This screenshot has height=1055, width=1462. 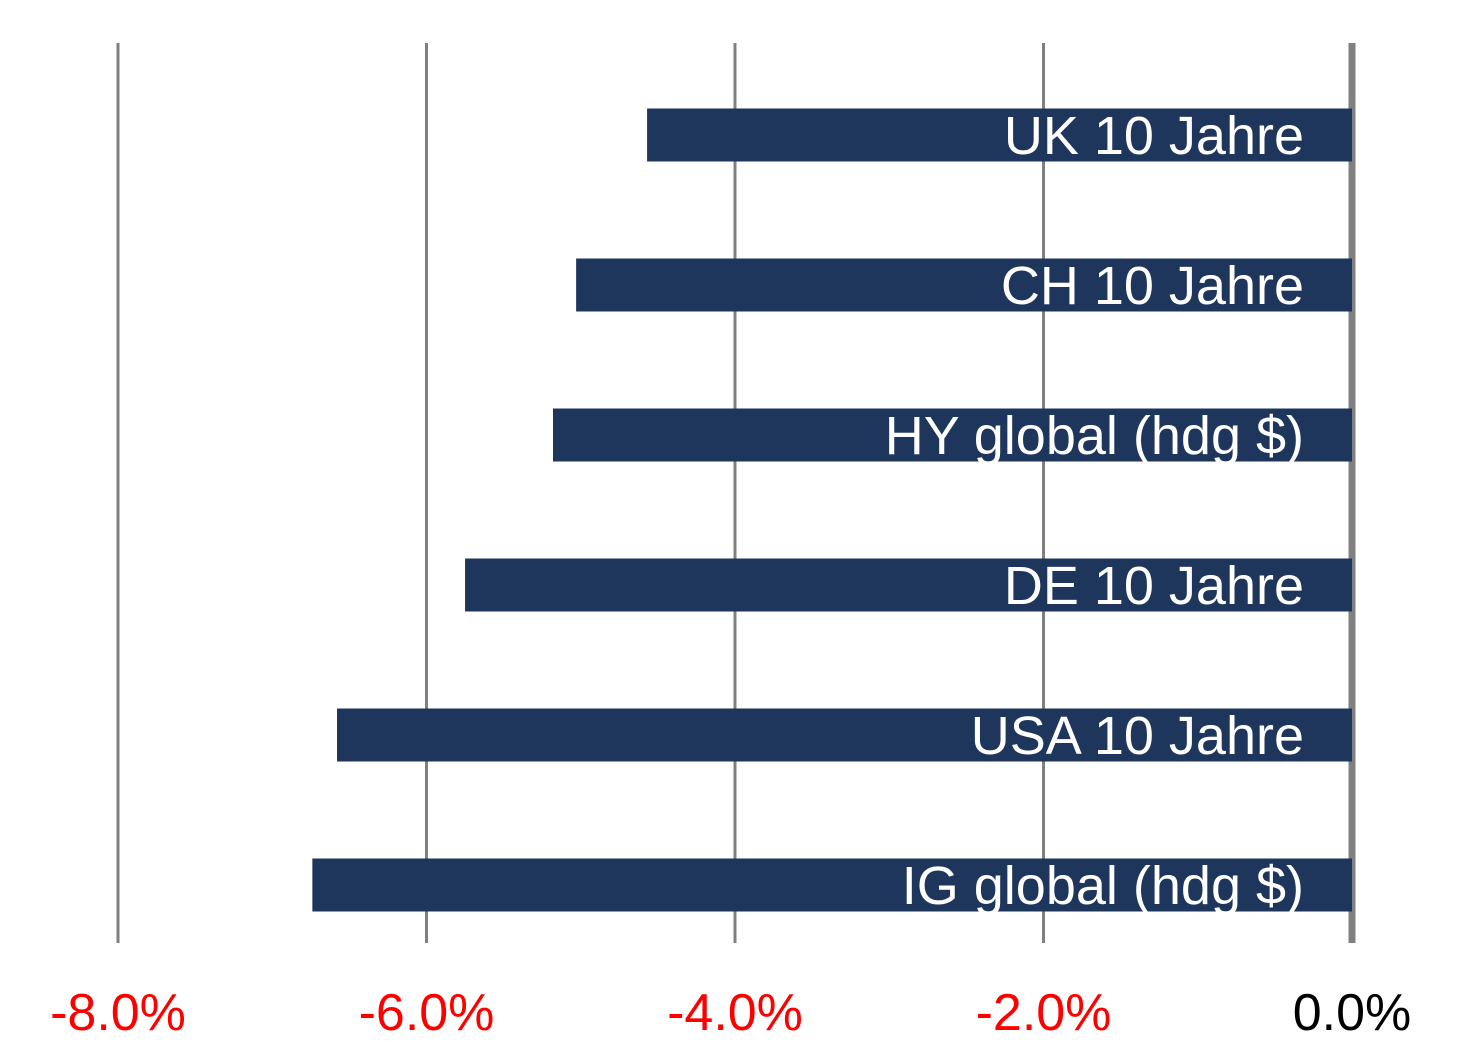 What do you see at coordinates (1044, 1013) in the screenshot?
I see `x-tick-label: -2.0%` at bounding box center [1044, 1013].